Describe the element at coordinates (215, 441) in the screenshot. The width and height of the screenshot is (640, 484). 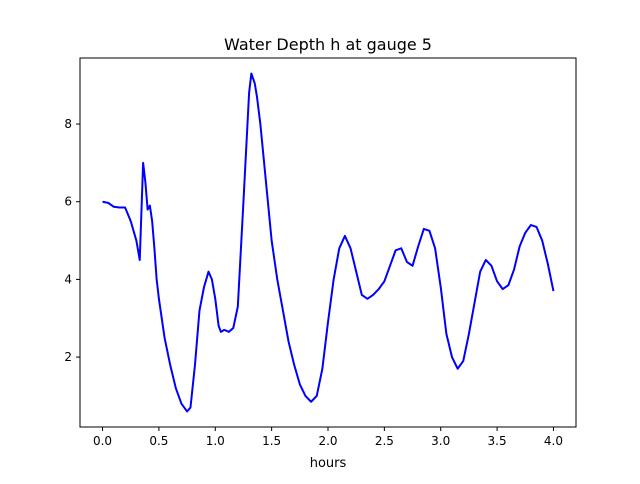
I see `x-tick-label: 1.0` at that location.